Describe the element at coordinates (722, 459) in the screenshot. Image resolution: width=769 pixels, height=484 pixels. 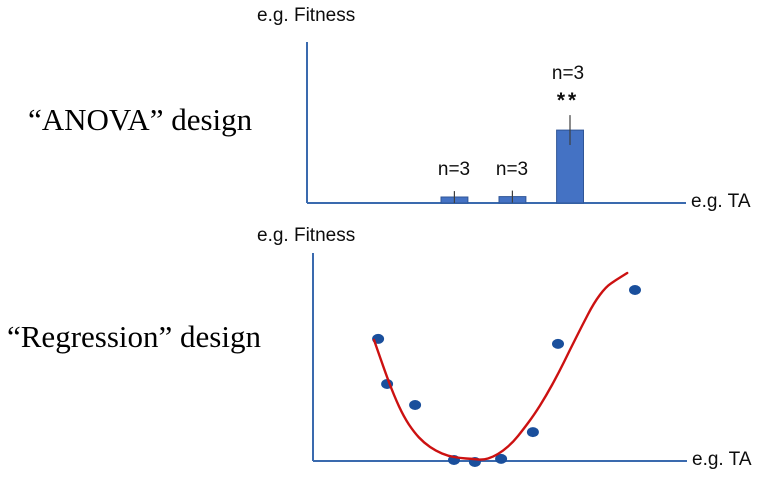
I see `regression-x-axis-label: e.g. TA` at that location.